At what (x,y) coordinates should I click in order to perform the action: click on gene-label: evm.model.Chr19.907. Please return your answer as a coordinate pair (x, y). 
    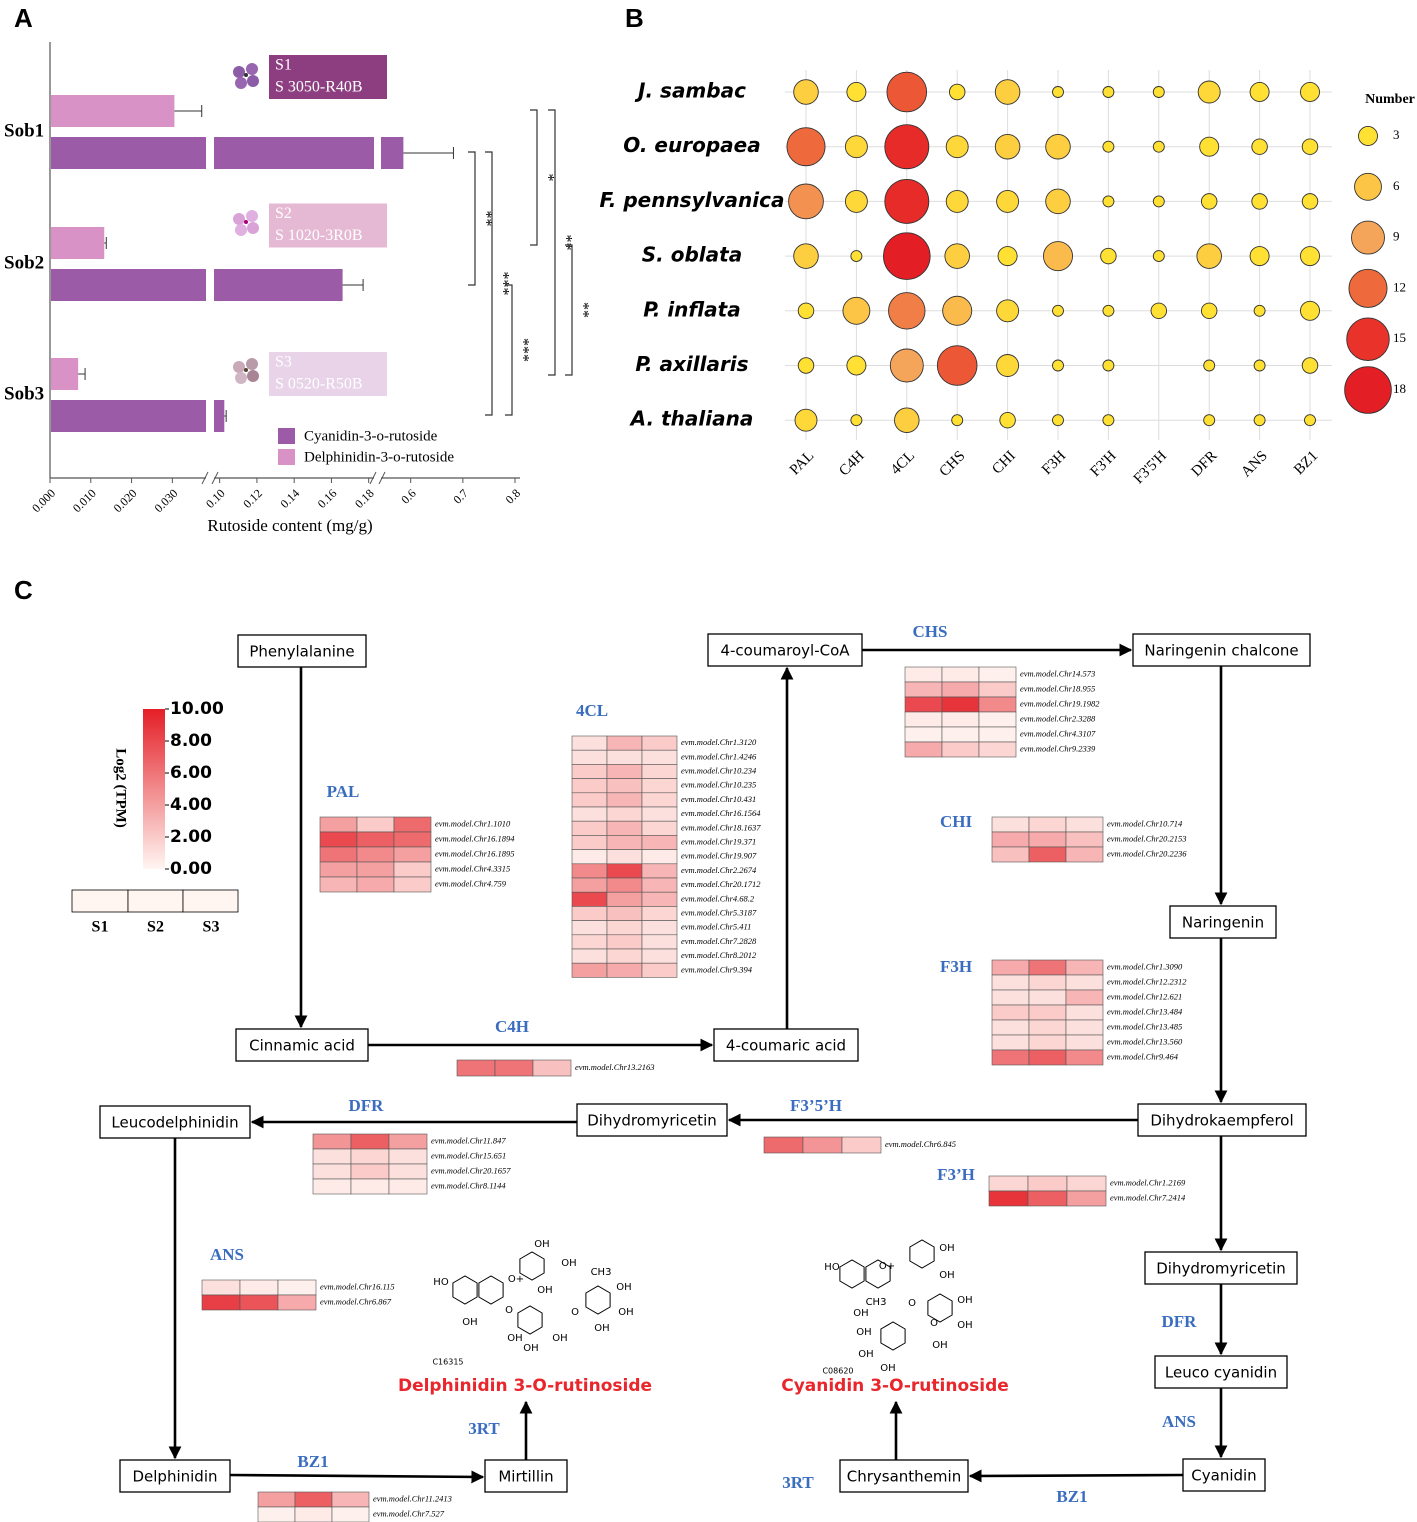
    Looking at the image, I should click on (719, 856).